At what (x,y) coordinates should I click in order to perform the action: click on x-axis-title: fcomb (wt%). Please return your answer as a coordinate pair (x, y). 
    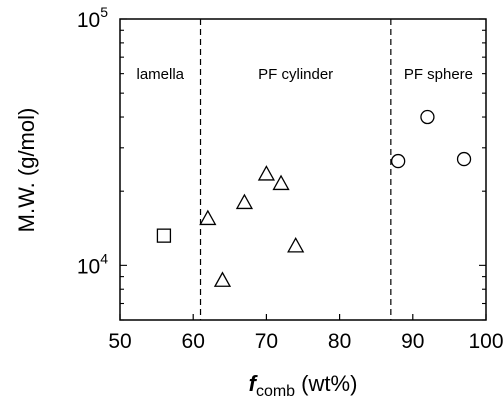
    Looking at the image, I should click on (303, 383).